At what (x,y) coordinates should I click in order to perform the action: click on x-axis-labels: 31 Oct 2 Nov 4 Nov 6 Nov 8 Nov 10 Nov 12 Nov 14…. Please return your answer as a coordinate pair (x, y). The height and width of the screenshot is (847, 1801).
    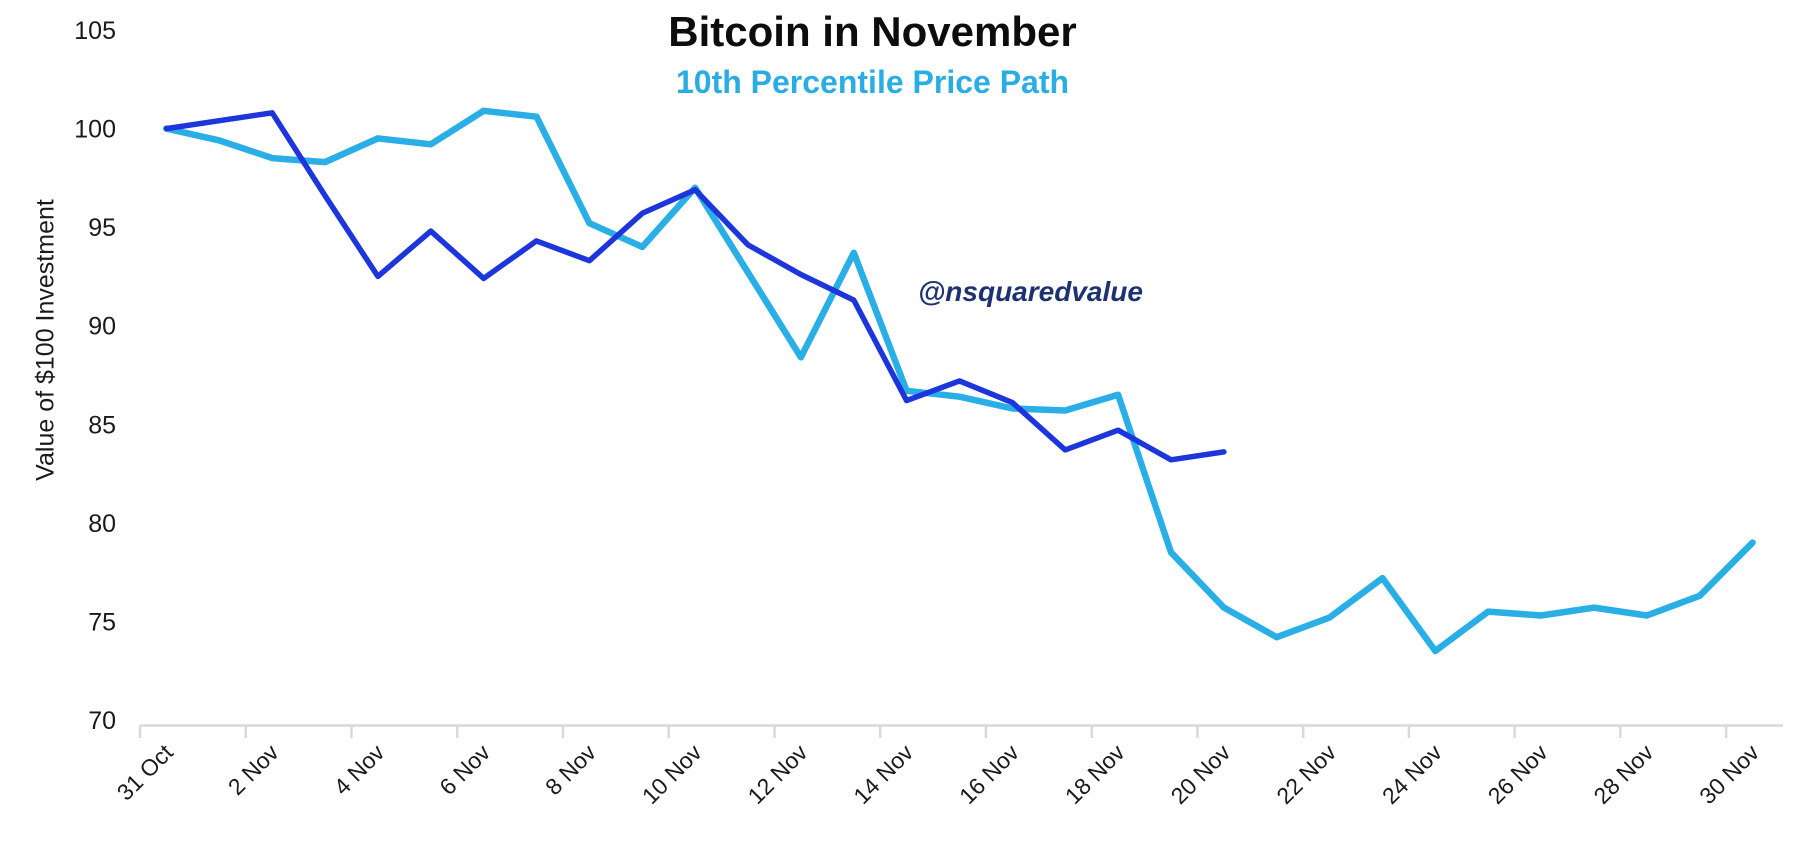
    Looking at the image, I should click on (938, 774).